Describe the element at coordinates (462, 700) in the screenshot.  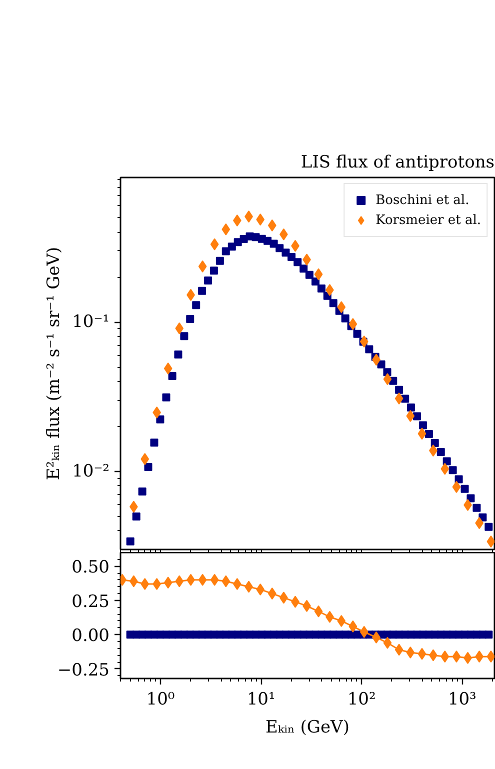
I see `x-tick-label: 10³` at that location.